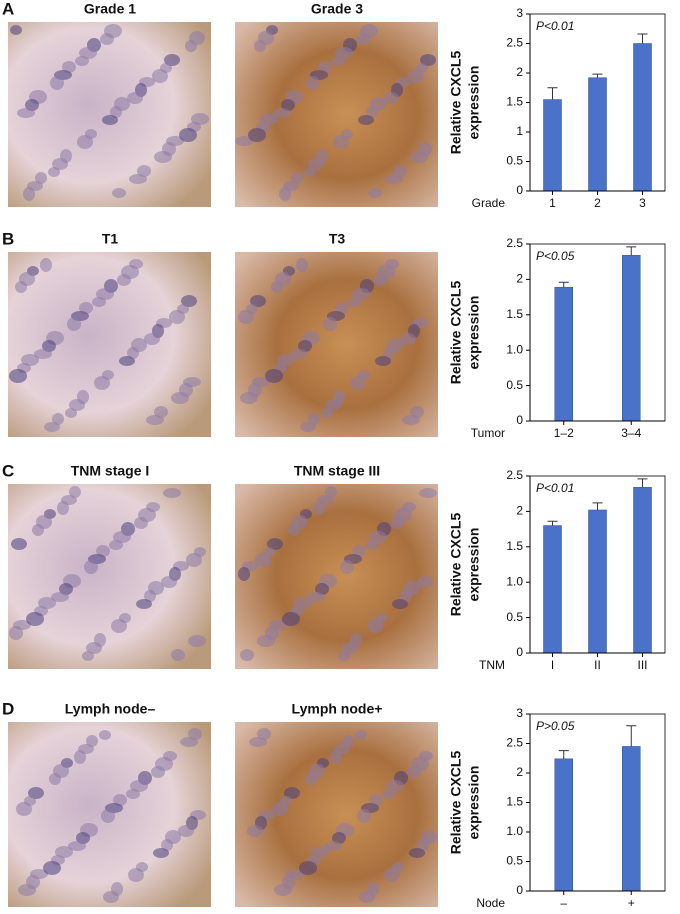  What do you see at coordinates (631, 433) in the screenshot?
I see `x-tick-label: 3–4` at bounding box center [631, 433].